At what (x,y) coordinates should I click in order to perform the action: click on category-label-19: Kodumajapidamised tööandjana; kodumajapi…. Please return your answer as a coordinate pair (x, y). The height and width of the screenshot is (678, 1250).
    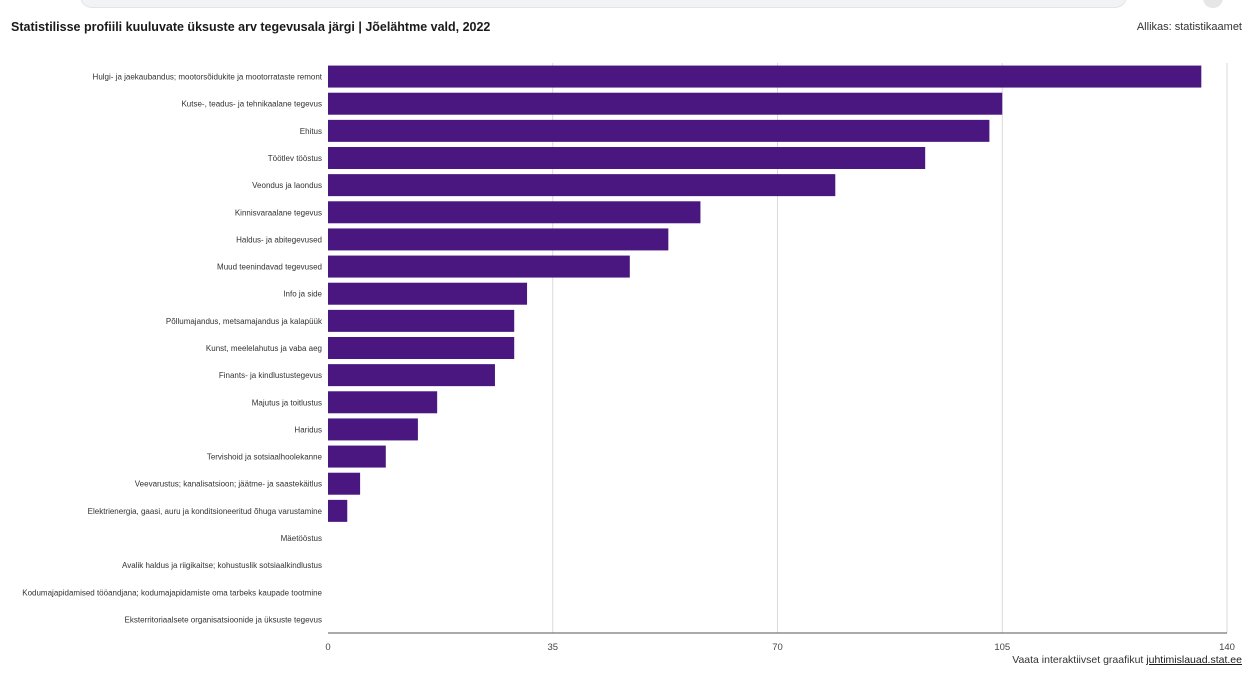
    Looking at the image, I should click on (172, 592).